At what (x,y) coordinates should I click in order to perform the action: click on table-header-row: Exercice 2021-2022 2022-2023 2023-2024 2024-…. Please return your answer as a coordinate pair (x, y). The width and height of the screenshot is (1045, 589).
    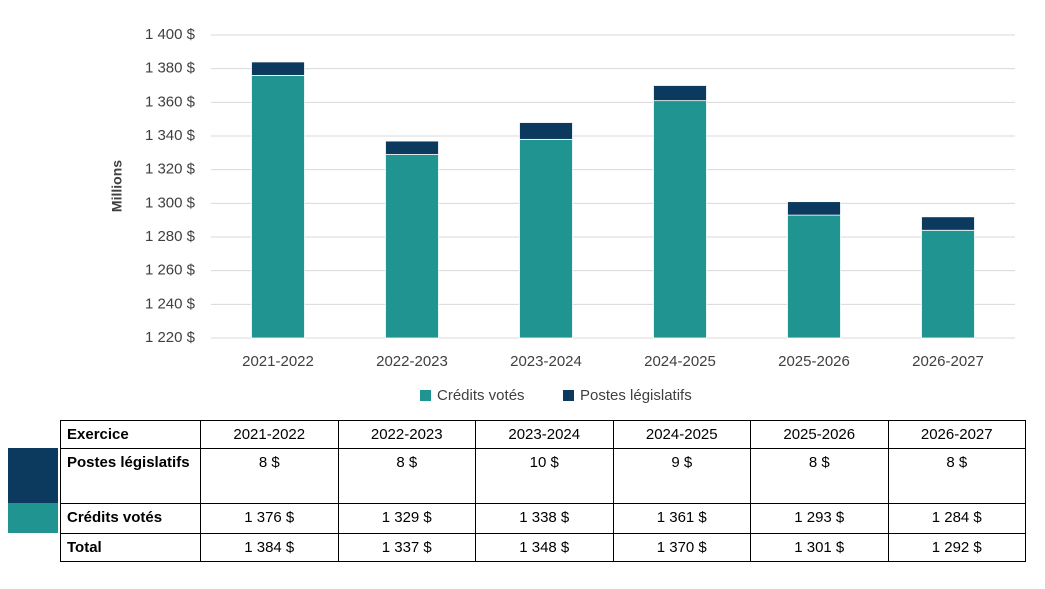
    Looking at the image, I should click on (543, 434).